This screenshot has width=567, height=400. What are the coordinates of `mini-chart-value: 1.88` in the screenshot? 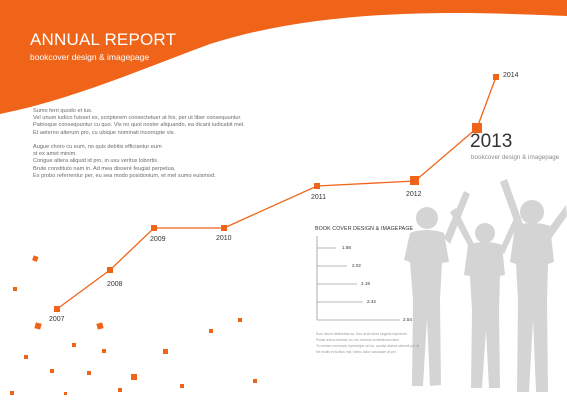 It's located at (346, 247).